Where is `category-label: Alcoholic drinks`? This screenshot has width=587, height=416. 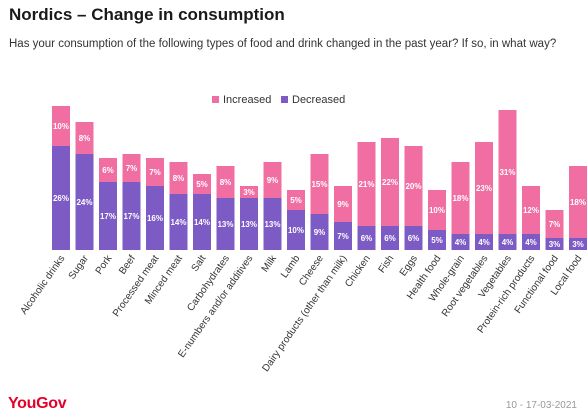 category-label: Alcoholic drinks is located at coordinates (43, 284).